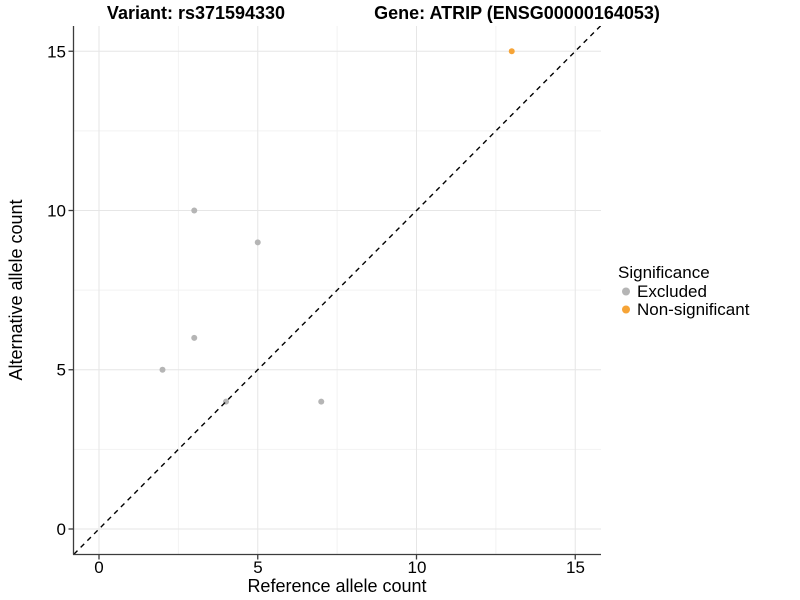  I want to click on legend-dot-non-significant, so click(626, 309).